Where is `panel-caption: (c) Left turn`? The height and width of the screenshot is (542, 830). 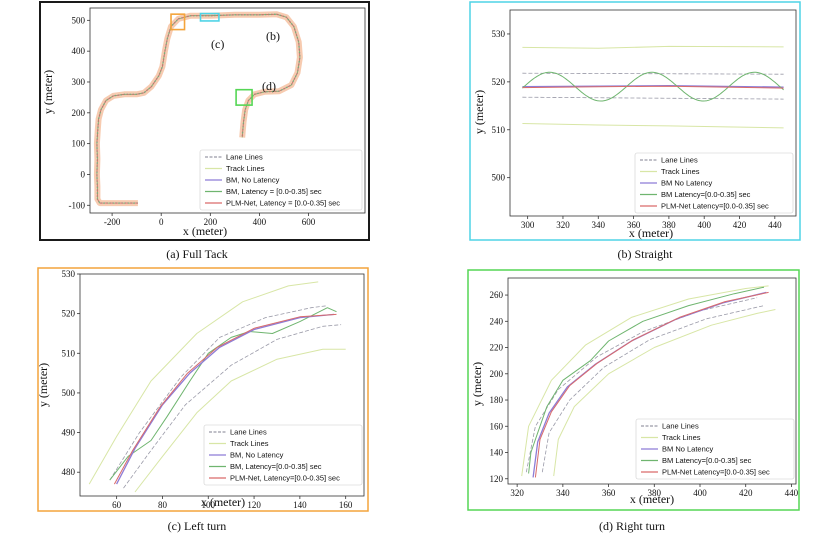 panel-caption: (c) Left turn is located at coordinates (197, 526).